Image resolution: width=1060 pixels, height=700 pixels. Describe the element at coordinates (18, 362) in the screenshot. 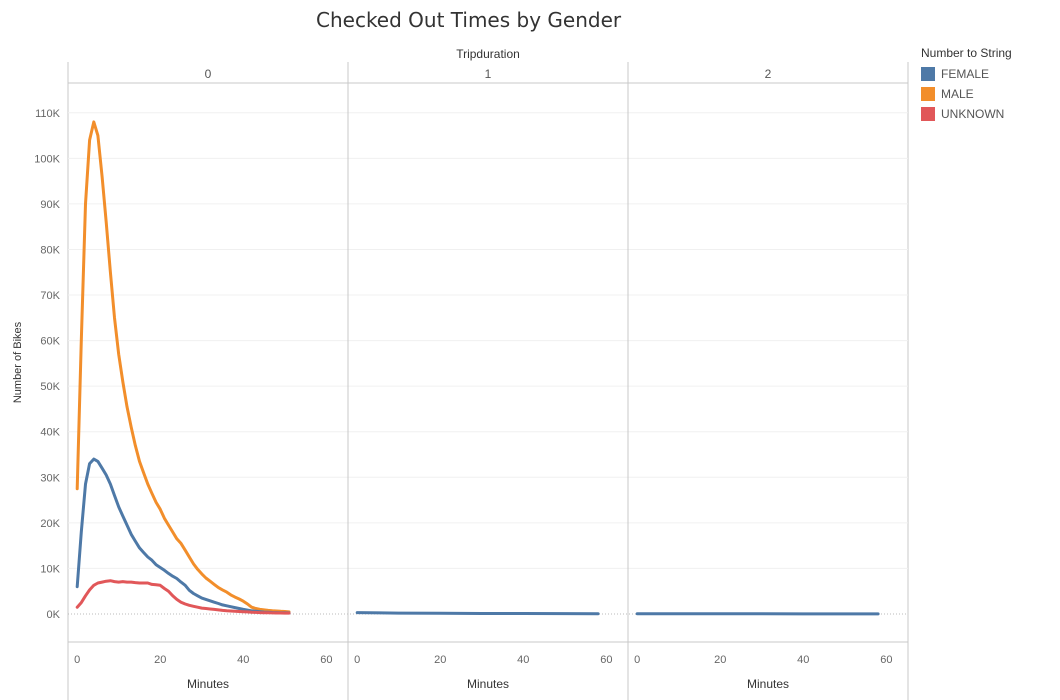

I see `y-axis-title: Number of Bikes` at that location.